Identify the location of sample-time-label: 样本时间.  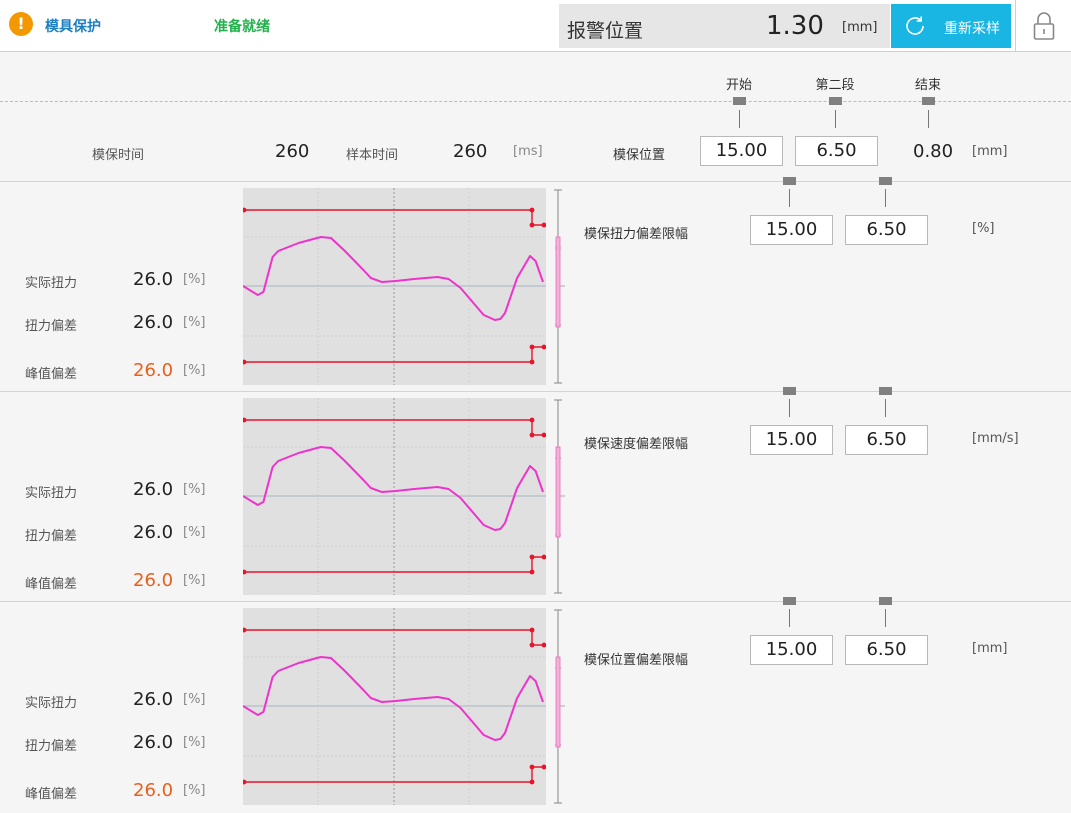
(372, 155).